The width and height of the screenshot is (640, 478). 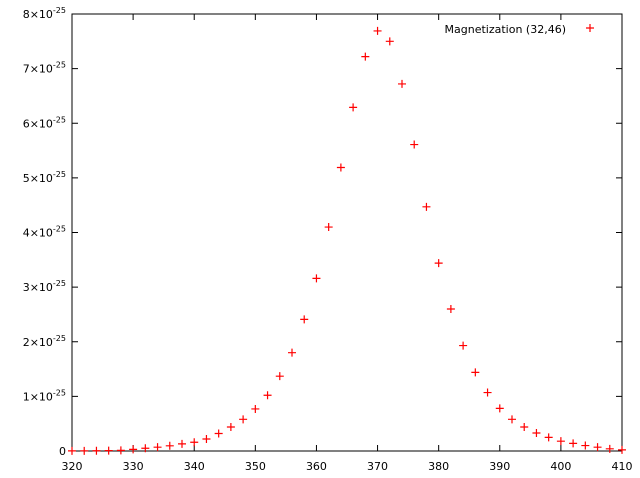 What do you see at coordinates (38, 342) in the screenshot?
I see `y-tick-base: 2×10` at bounding box center [38, 342].